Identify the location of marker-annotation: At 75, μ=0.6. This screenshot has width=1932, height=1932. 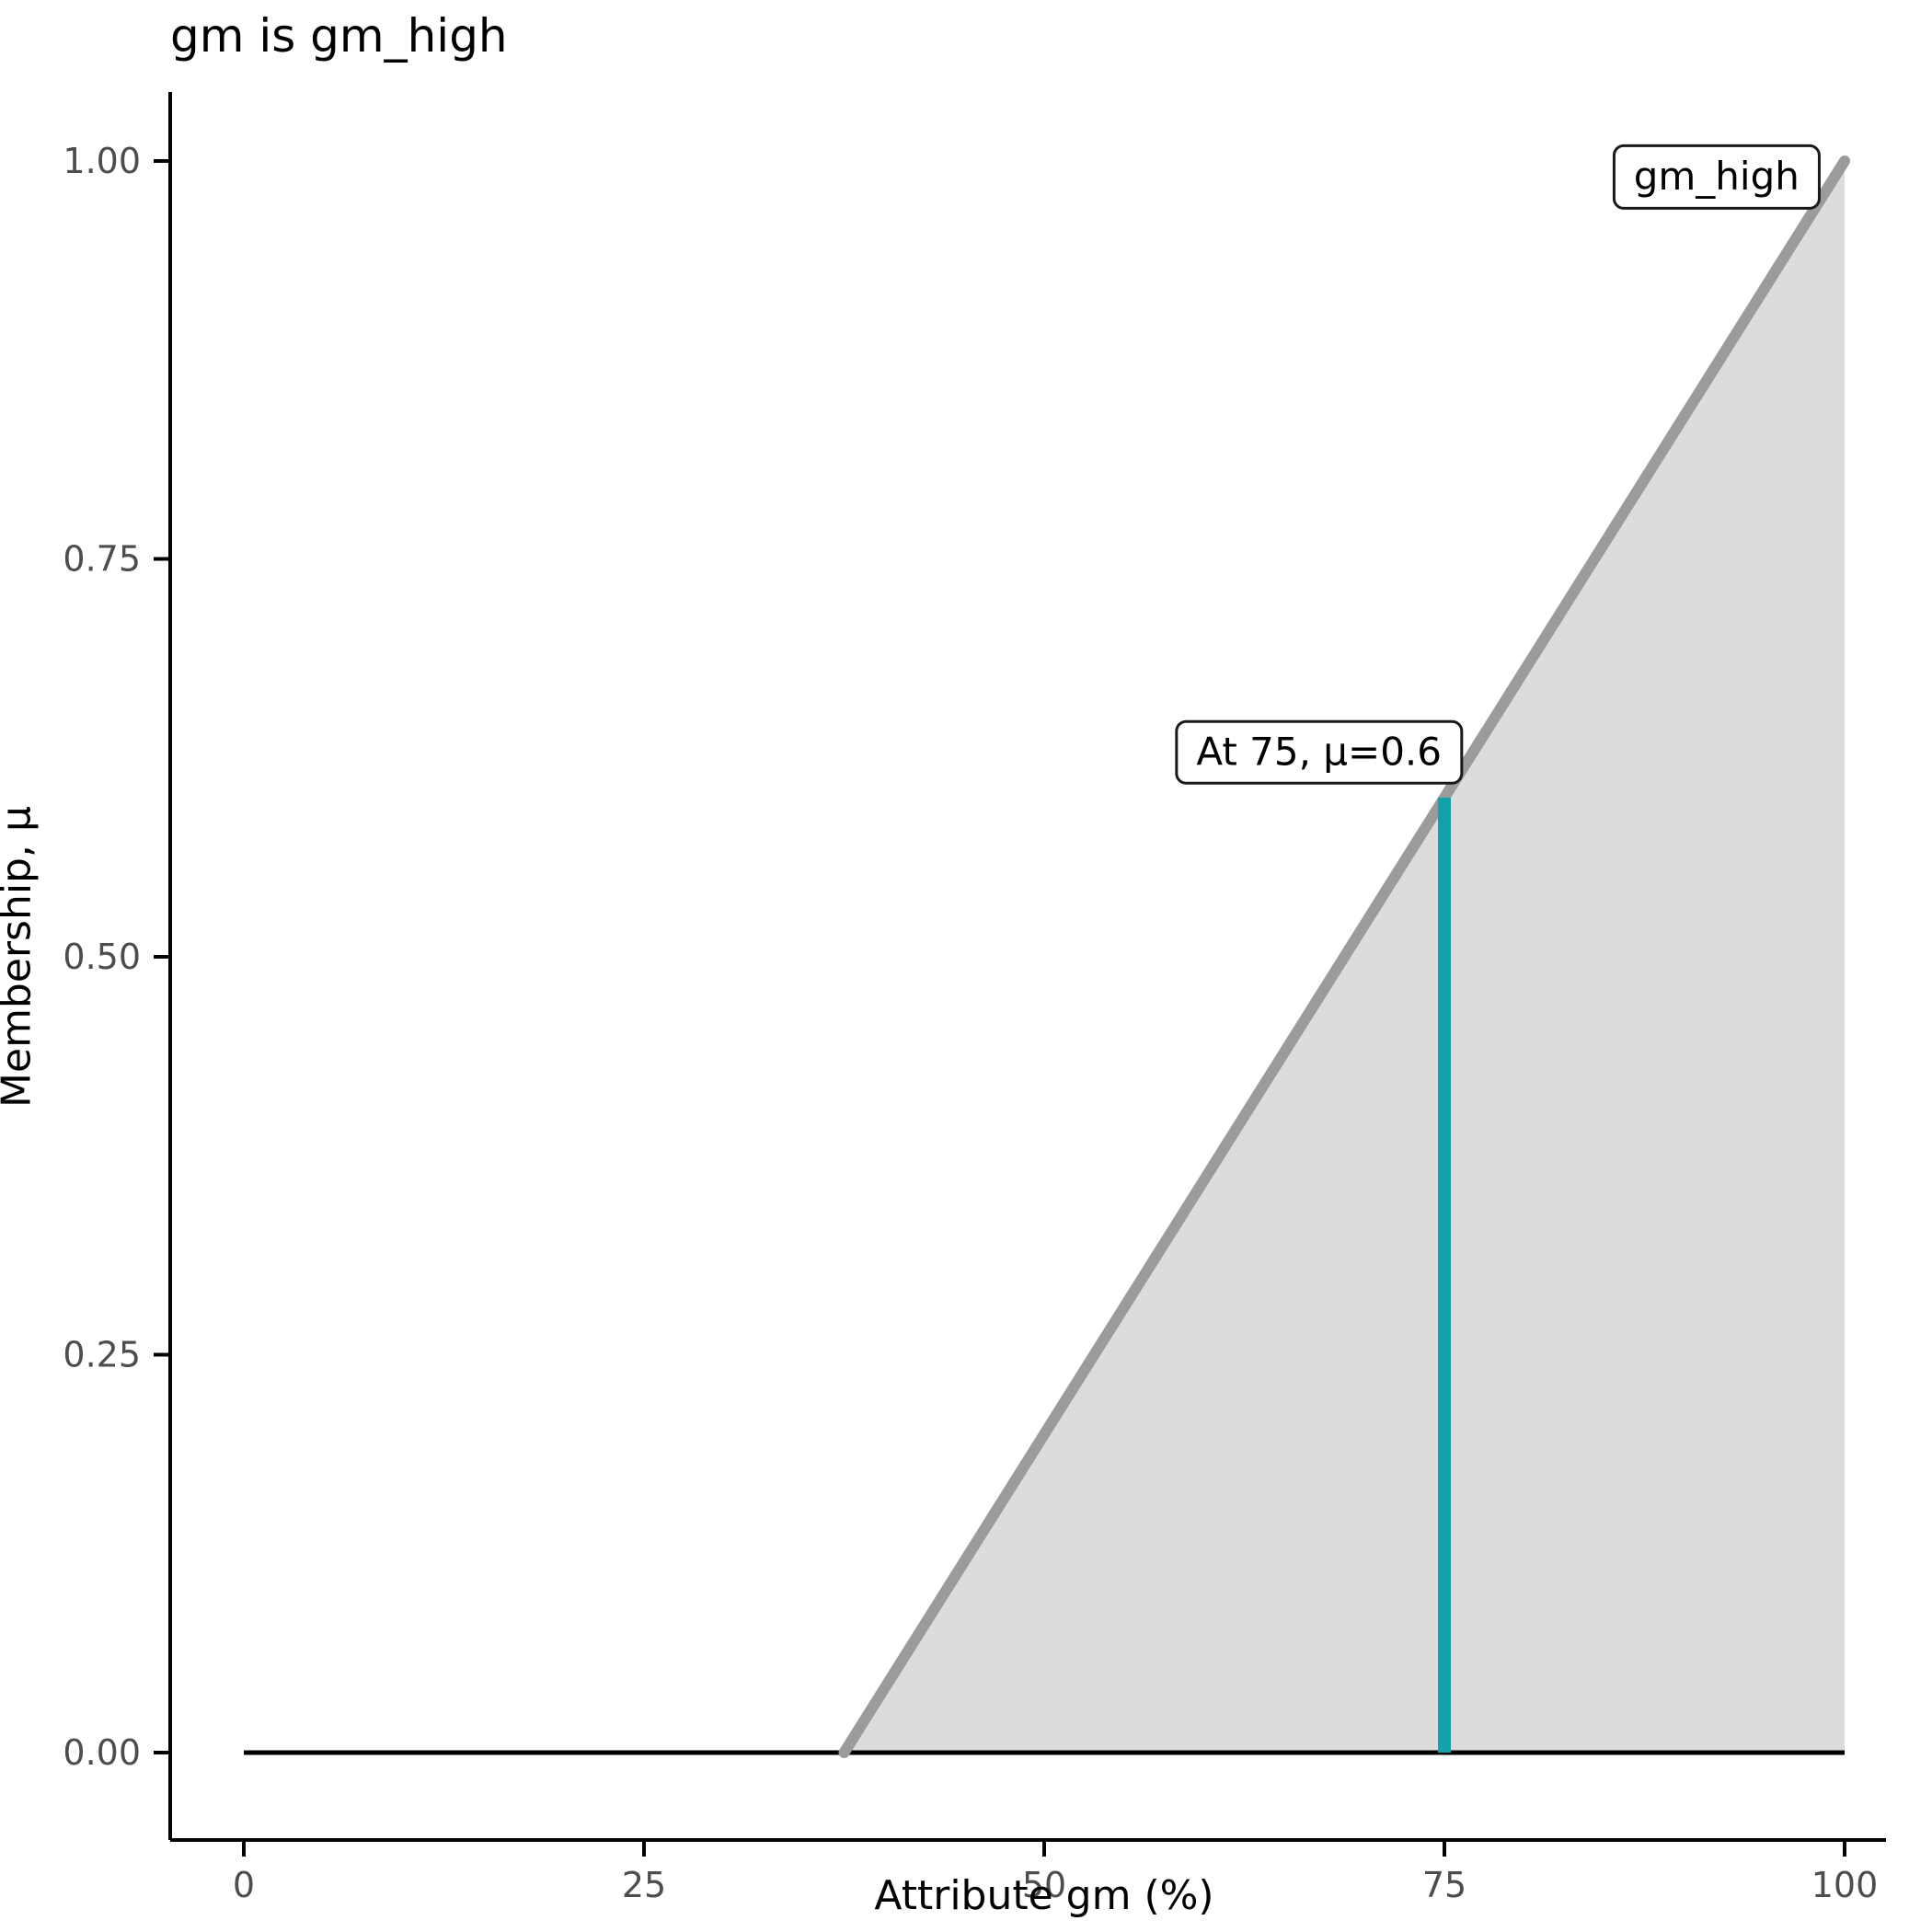
(1319, 752).